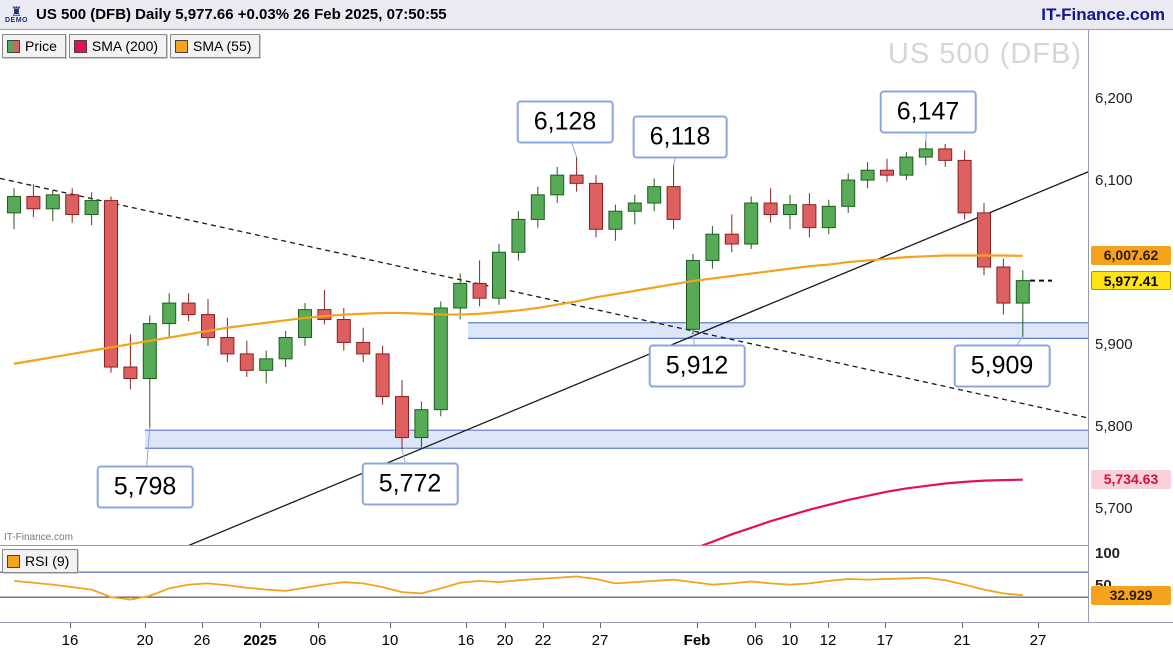  What do you see at coordinates (1103, 14) in the screenshot?
I see `brand-link: IT-Finance.com` at bounding box center [1103, 14].